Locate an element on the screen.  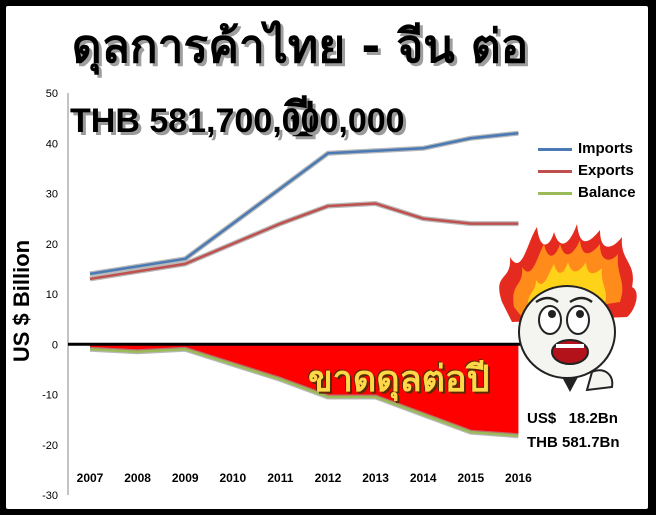
x-tick-label-2016: 2016 is located at coordinates (518, 478).